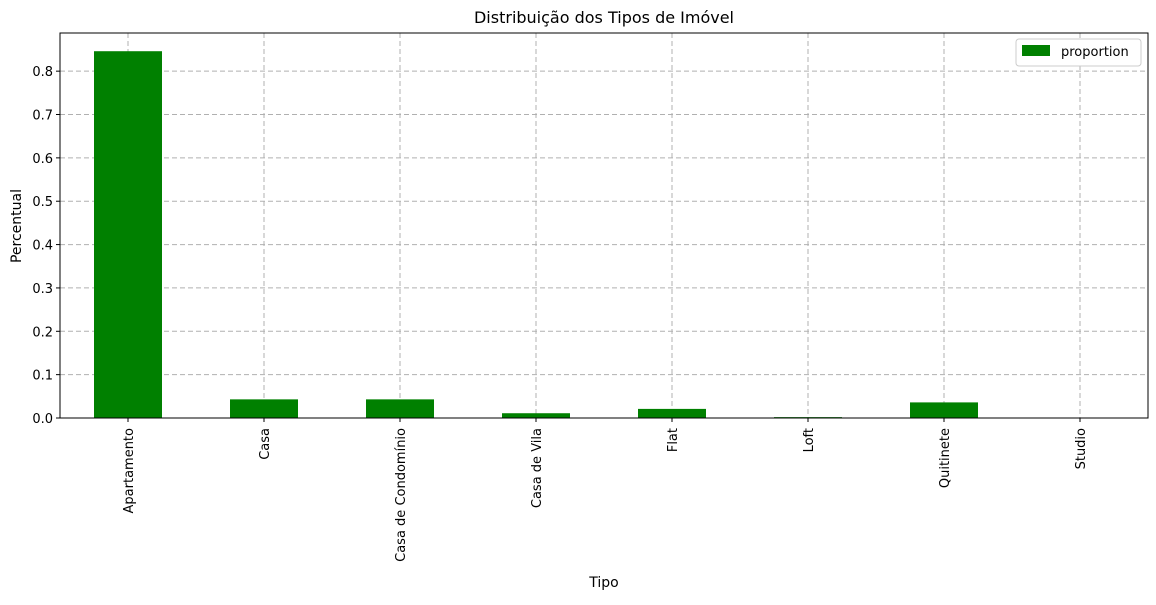 The width and height of the screenshot is (1156, 605). What do you see at coordinates (1095, 52) in the screenshot?
I see `legend-label: proportion` at bounding box center [1095, 52].